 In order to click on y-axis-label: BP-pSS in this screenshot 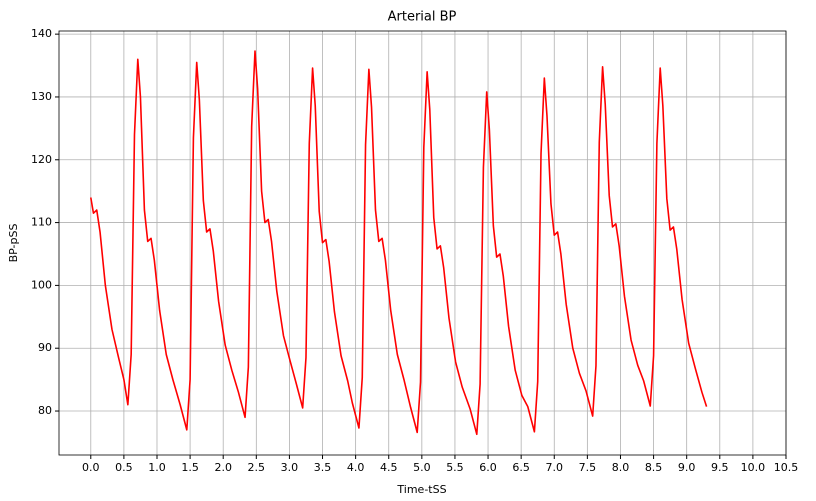, I will do `click(13, 243)`.